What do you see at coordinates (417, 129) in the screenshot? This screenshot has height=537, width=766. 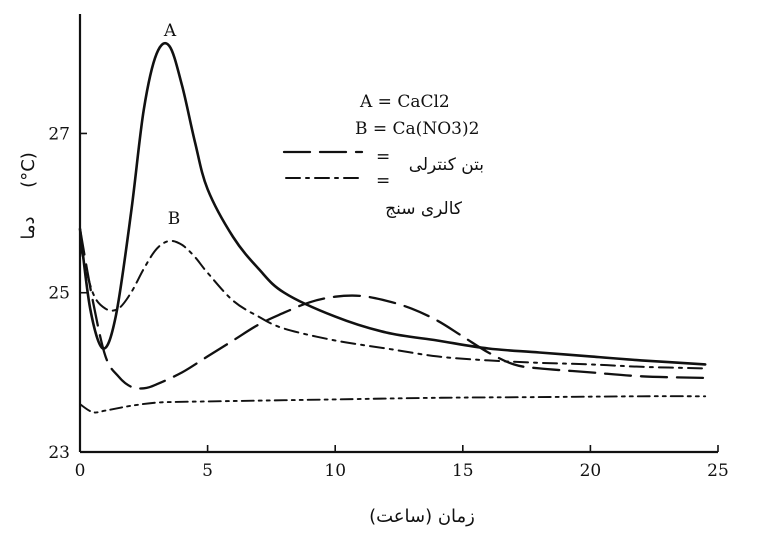 I see `legend-formula-b: B = Ca(NO3)2` at bounding box center [417, 129].